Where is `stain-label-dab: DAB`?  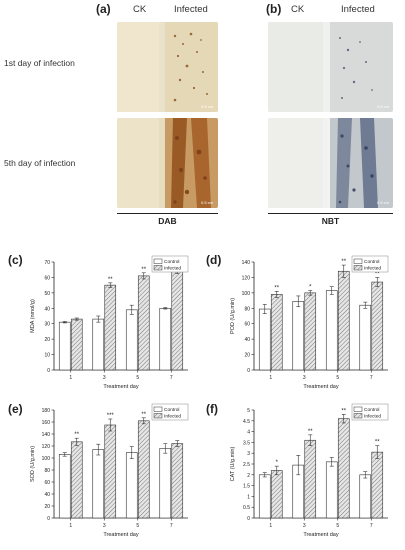
stain-label-dab: DAB is located at coordinates (167, 221).